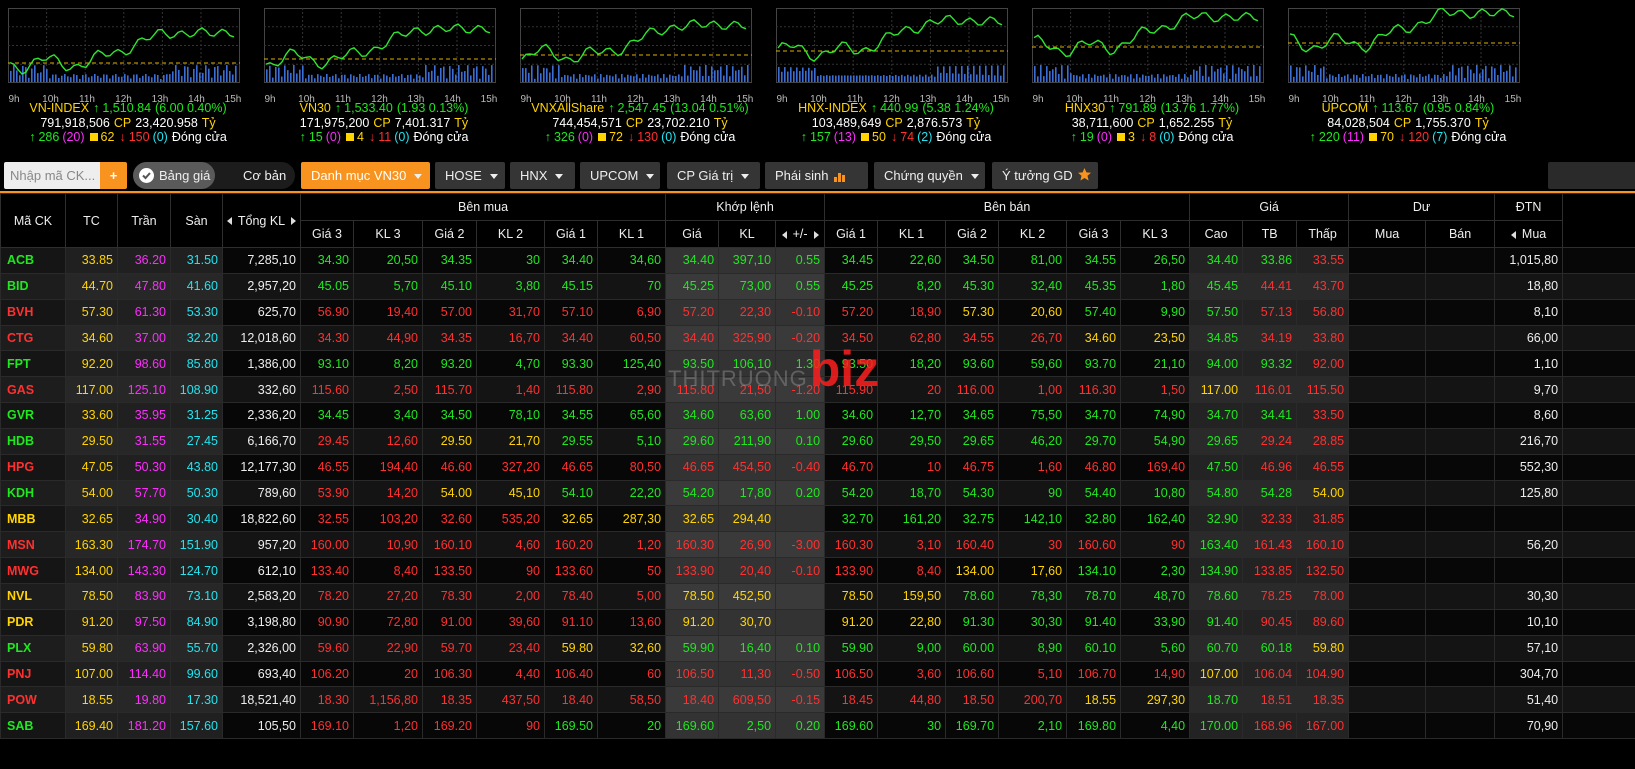 Image resolution: width=1635 pixels, height=769 pixels. Describe the element at coordinates (542, 175) in the screenshot. I see `market-tab: HNX` at that location.